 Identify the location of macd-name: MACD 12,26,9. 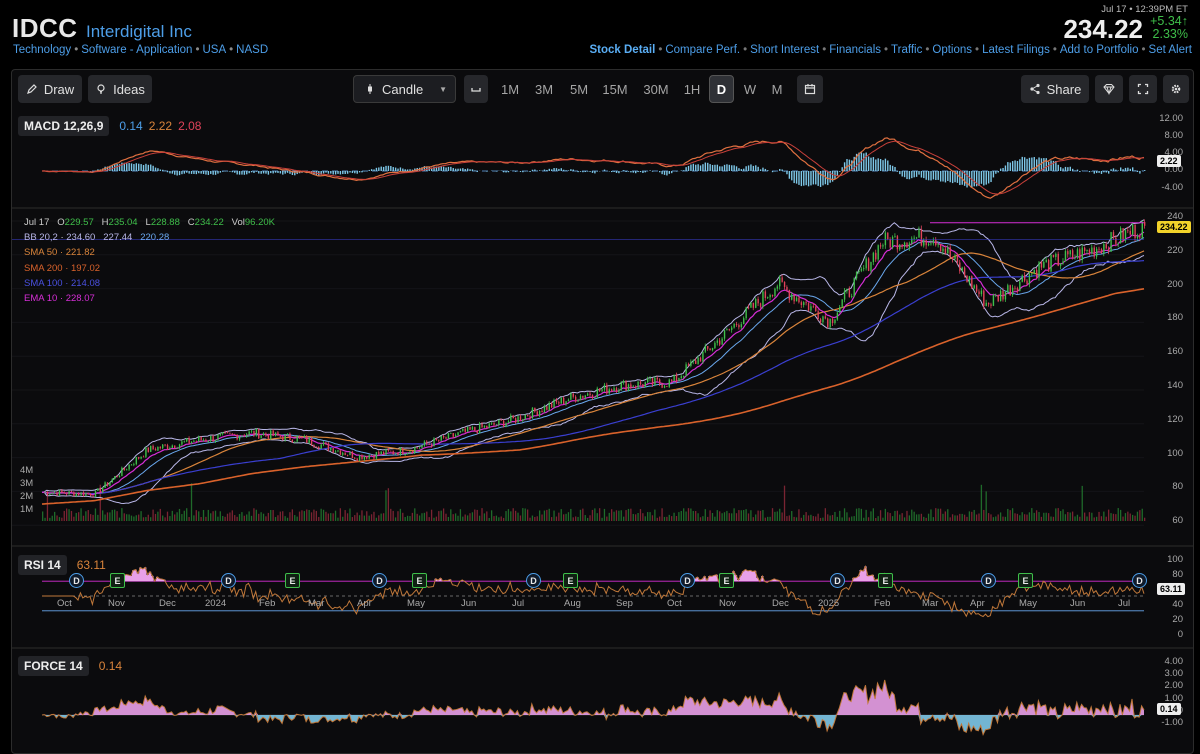
(64, 126).